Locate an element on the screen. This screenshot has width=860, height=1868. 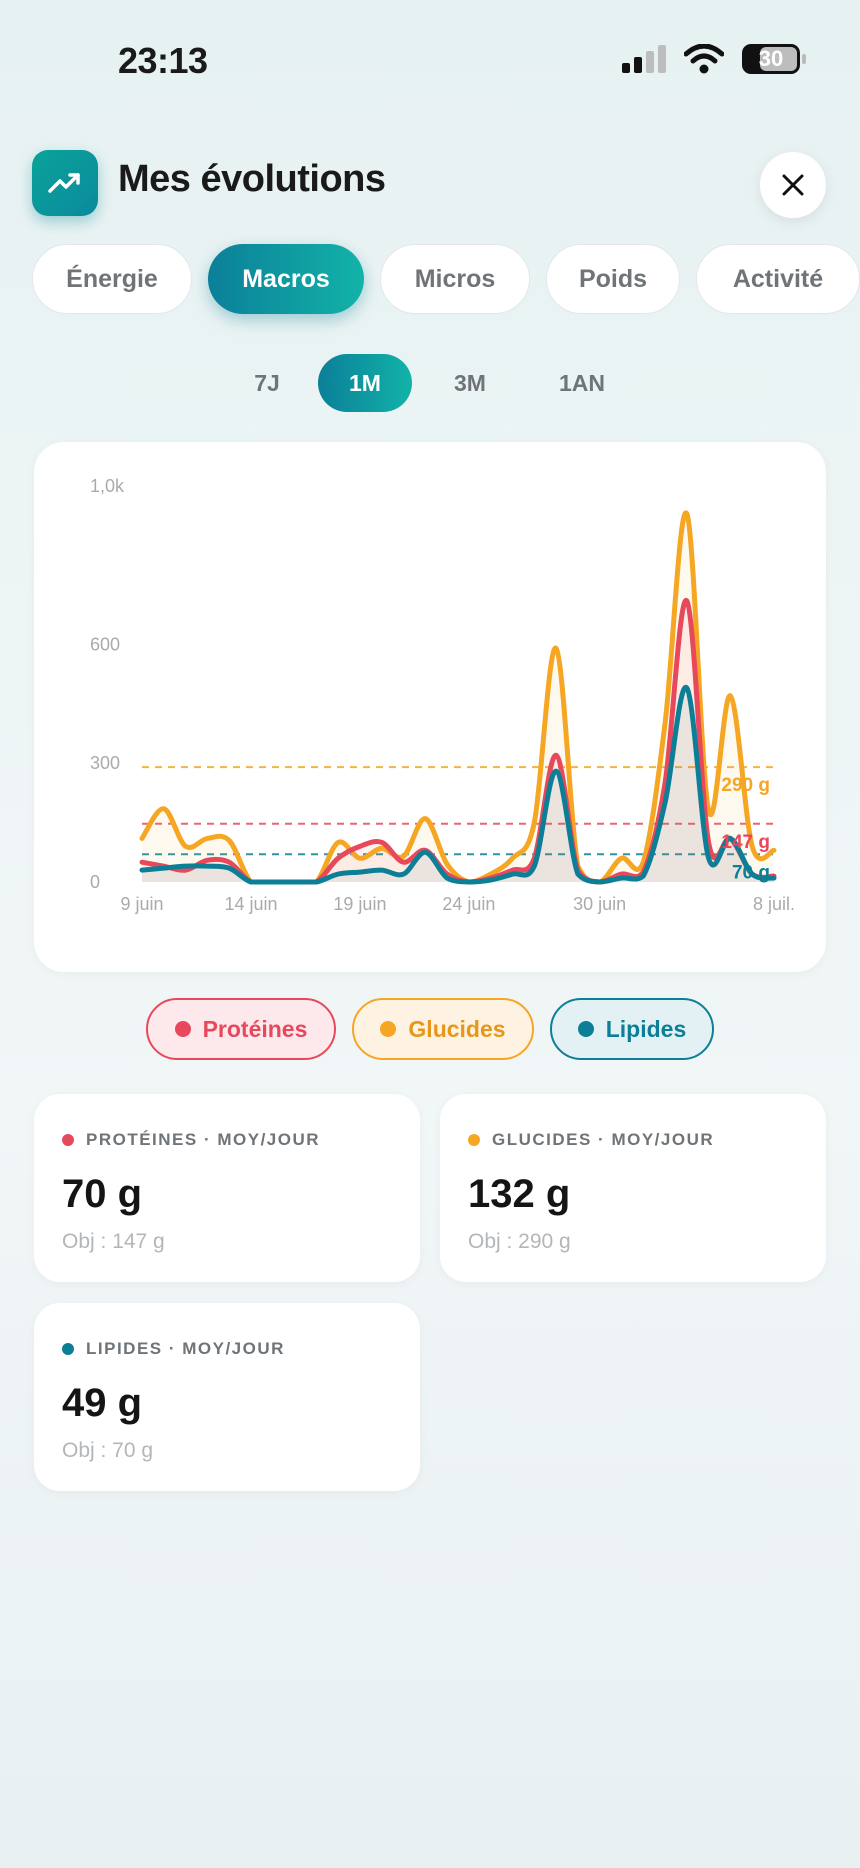
y-tick-label: 1,0k is located at coordinates (107, 486).